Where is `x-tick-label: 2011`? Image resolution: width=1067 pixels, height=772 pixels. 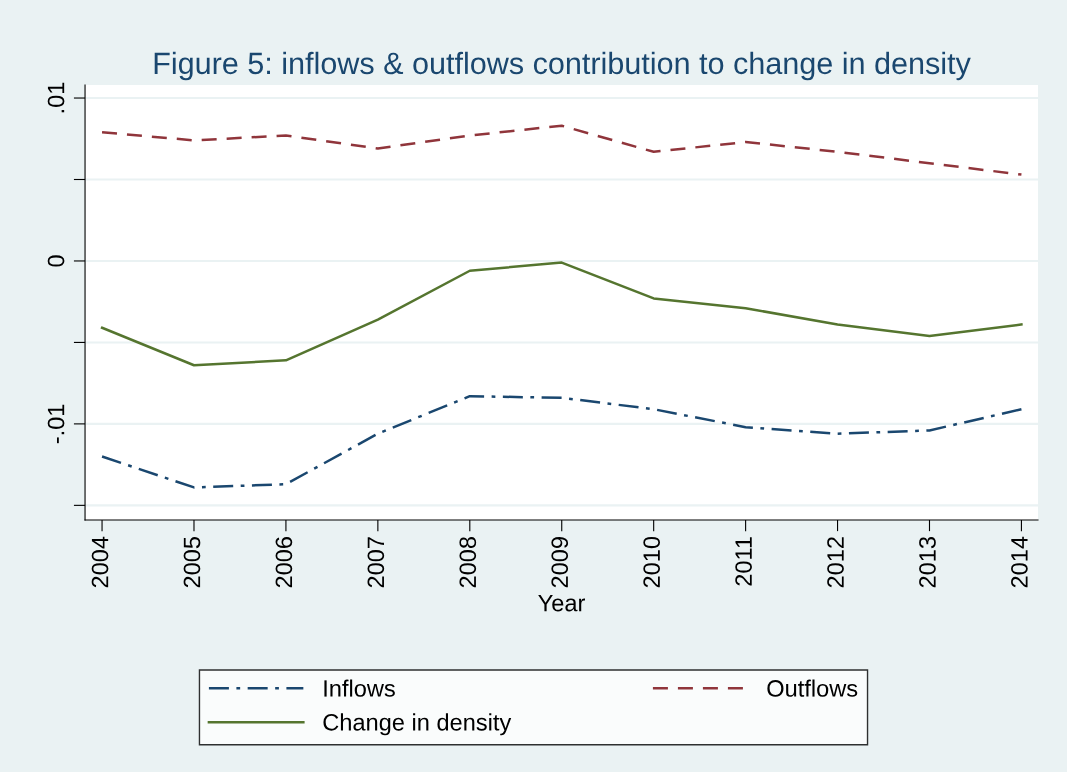 x-tick-label: 2011 is located at coordinates (743, 561).